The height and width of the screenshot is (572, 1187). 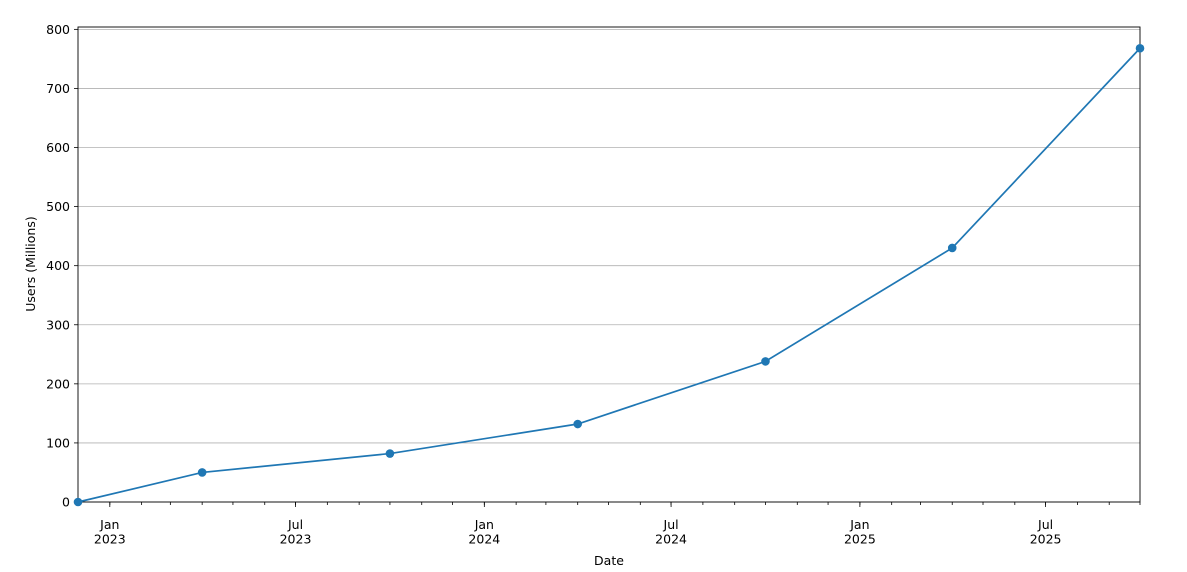 What do you see at coordinates (66, 502) in the screenshot?
I see `y-tick-label: 0` at bounding box center [66, 502].